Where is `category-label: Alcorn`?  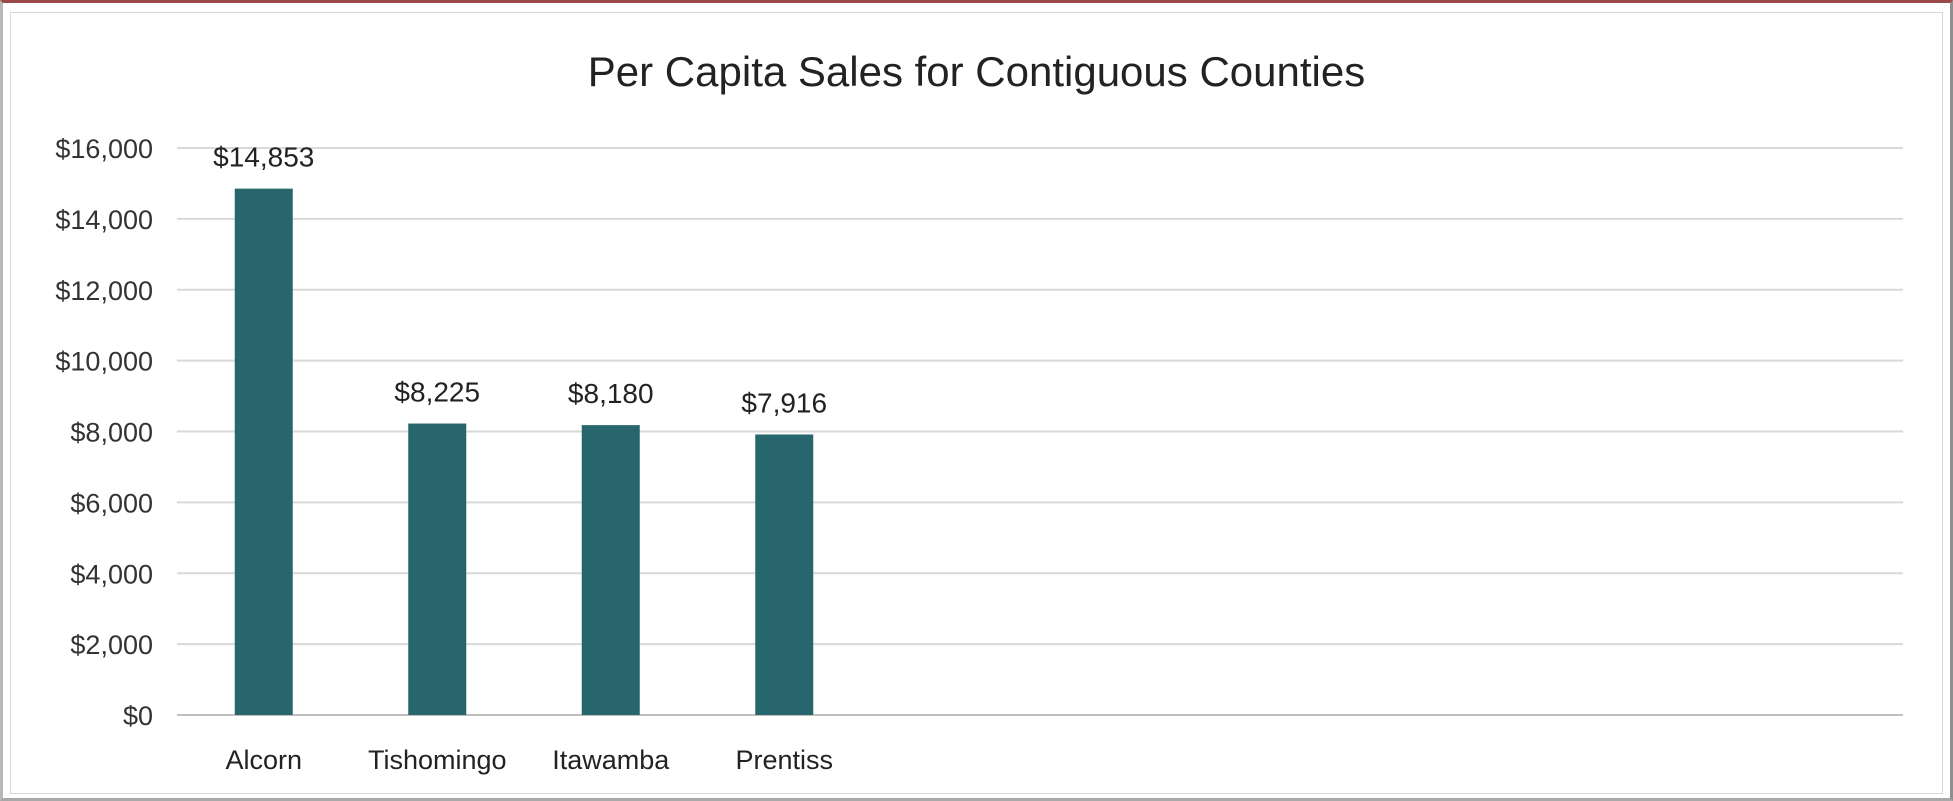
category-label: Alcorn is located at coordinates (263, 760).